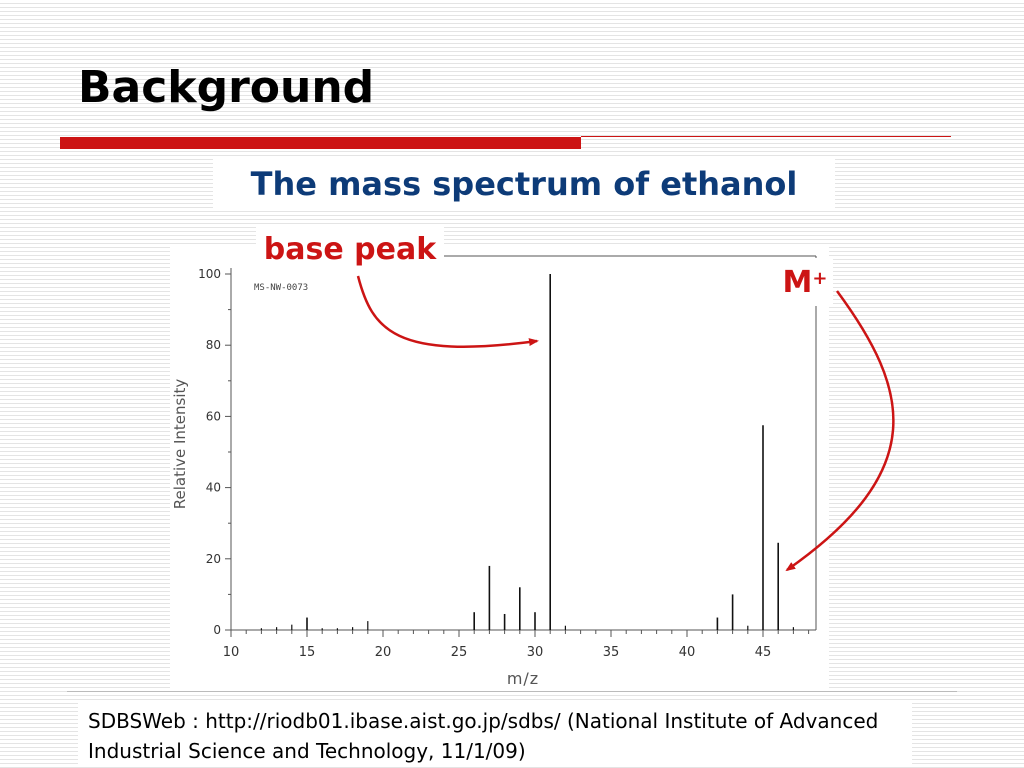  I want to click on y-tick-label: 0, so click(217, 630).